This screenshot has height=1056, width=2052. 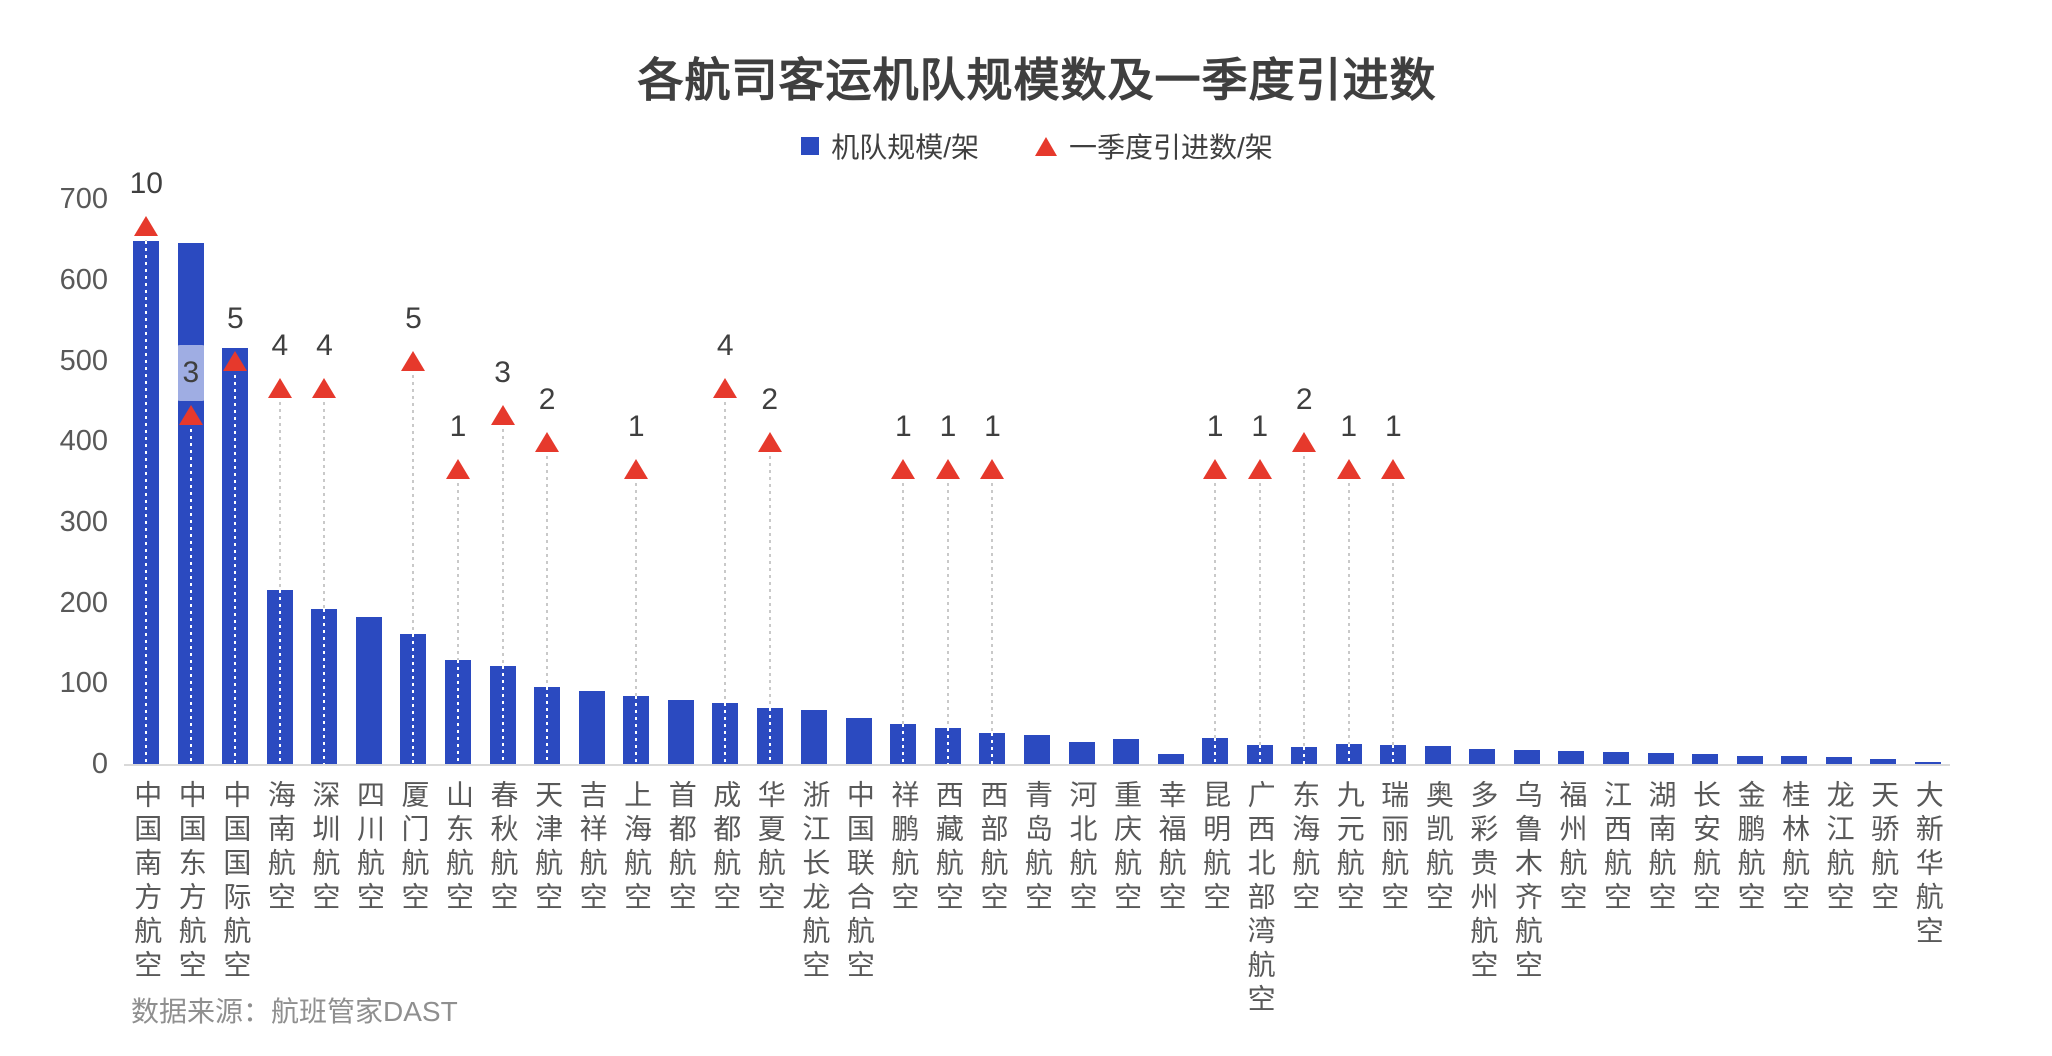 I want to click on intro-value-label: 10, so click(x=146, y=183).